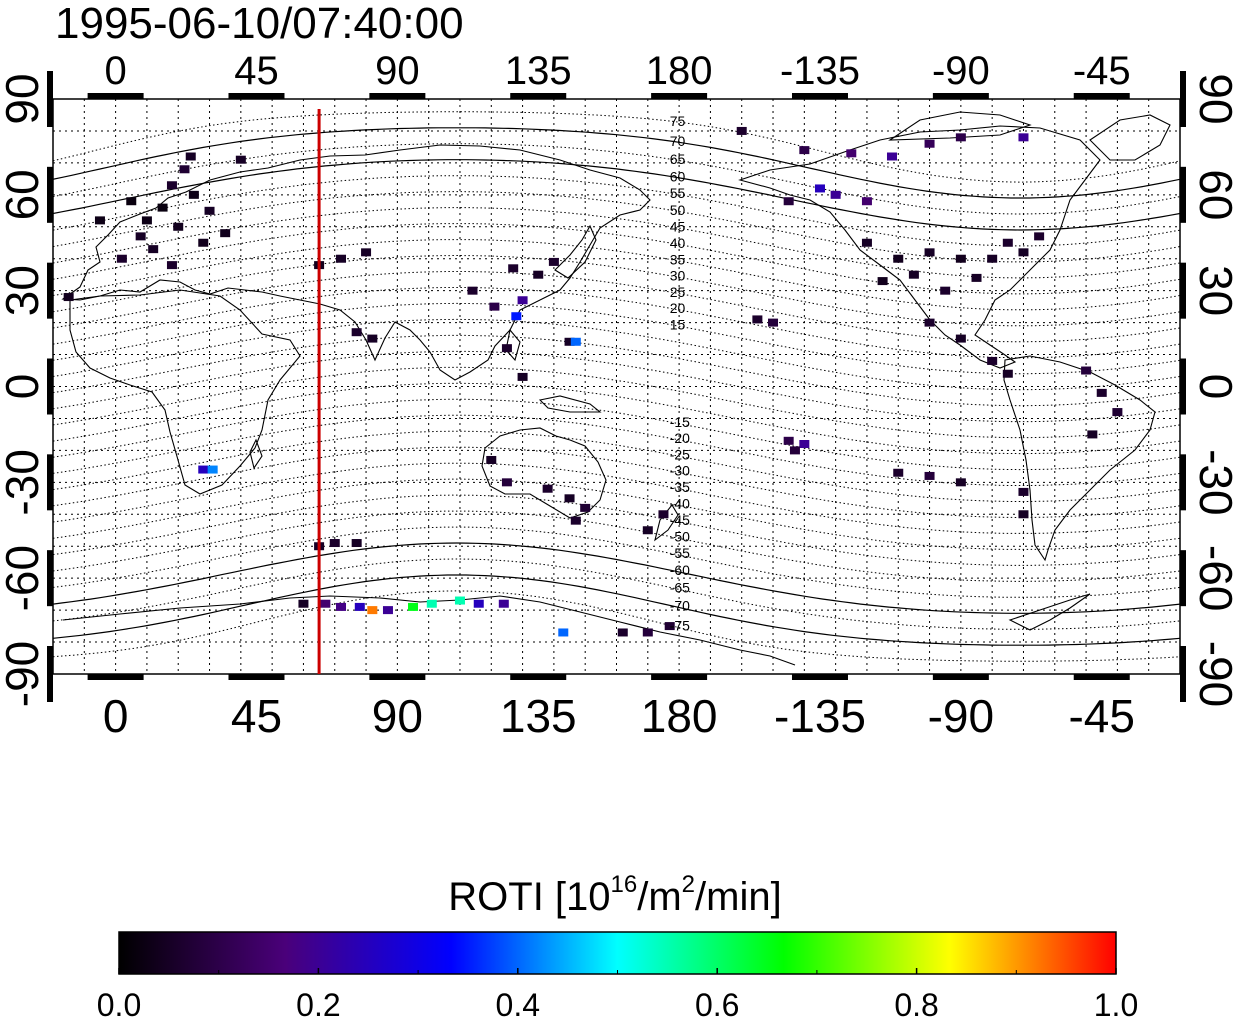 The width and height of the screenshot is (1240, 1029). Describe the element at coordinates (256, 716) in the screenshot. I see `bottom-lon-tick-label: 45` at that location.